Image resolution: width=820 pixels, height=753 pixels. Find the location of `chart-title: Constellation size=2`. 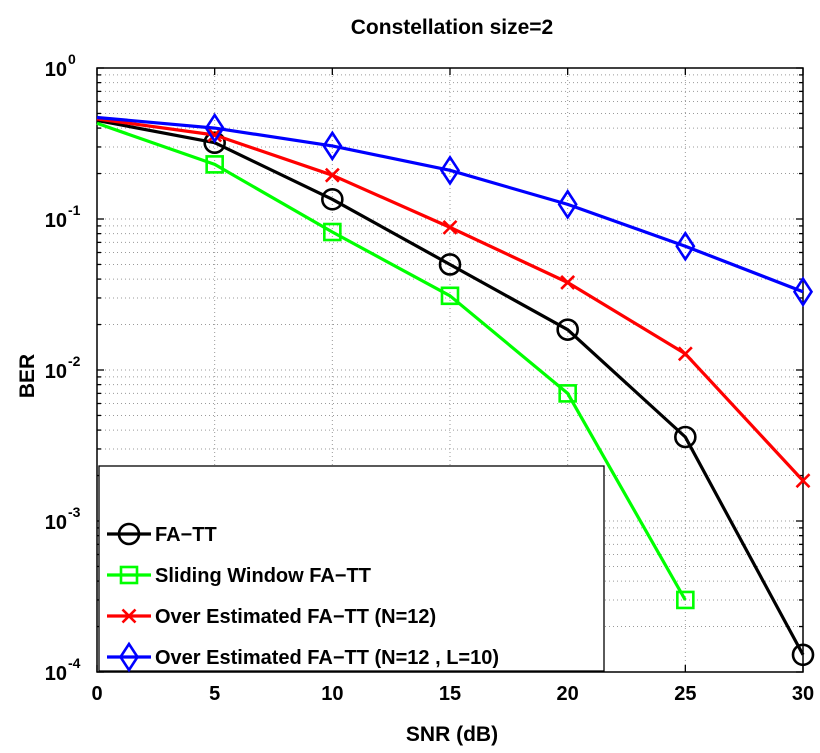

chart-title: Constellation size=2 is located at coordinates (452, 27).